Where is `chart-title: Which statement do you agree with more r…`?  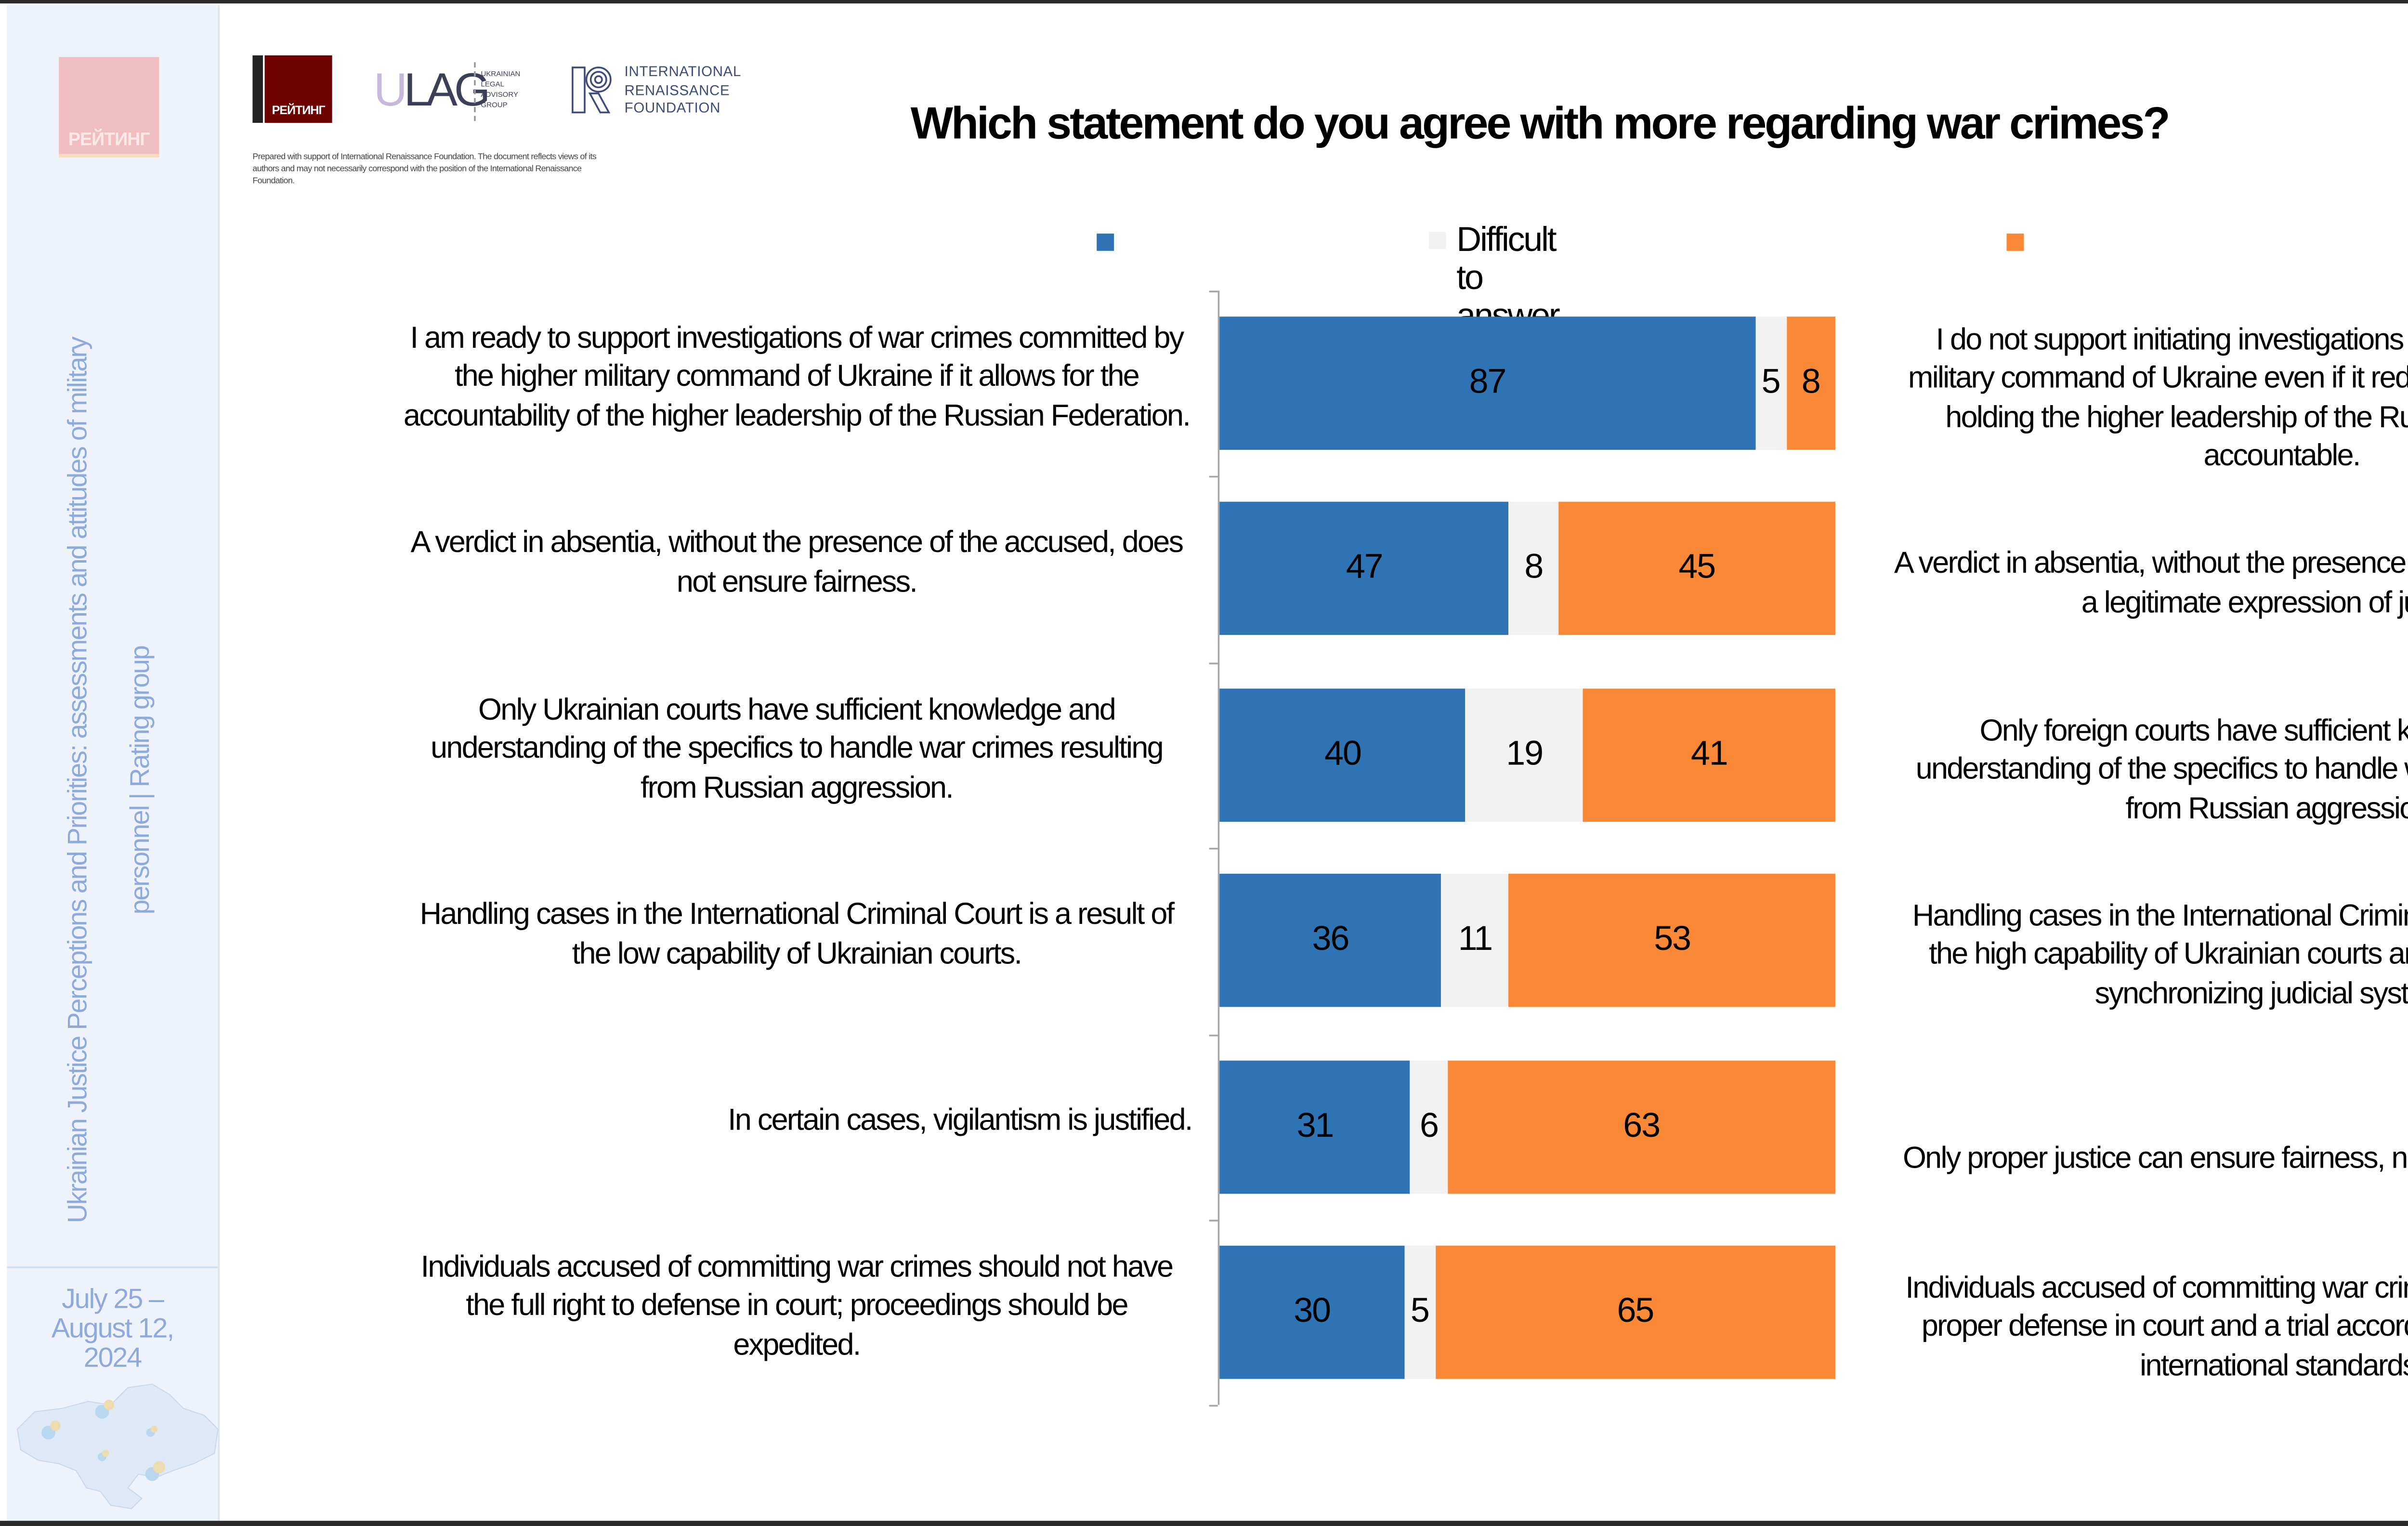 chart-title: Which statement do you agree with more r… is located at coordinates (1540, 123).